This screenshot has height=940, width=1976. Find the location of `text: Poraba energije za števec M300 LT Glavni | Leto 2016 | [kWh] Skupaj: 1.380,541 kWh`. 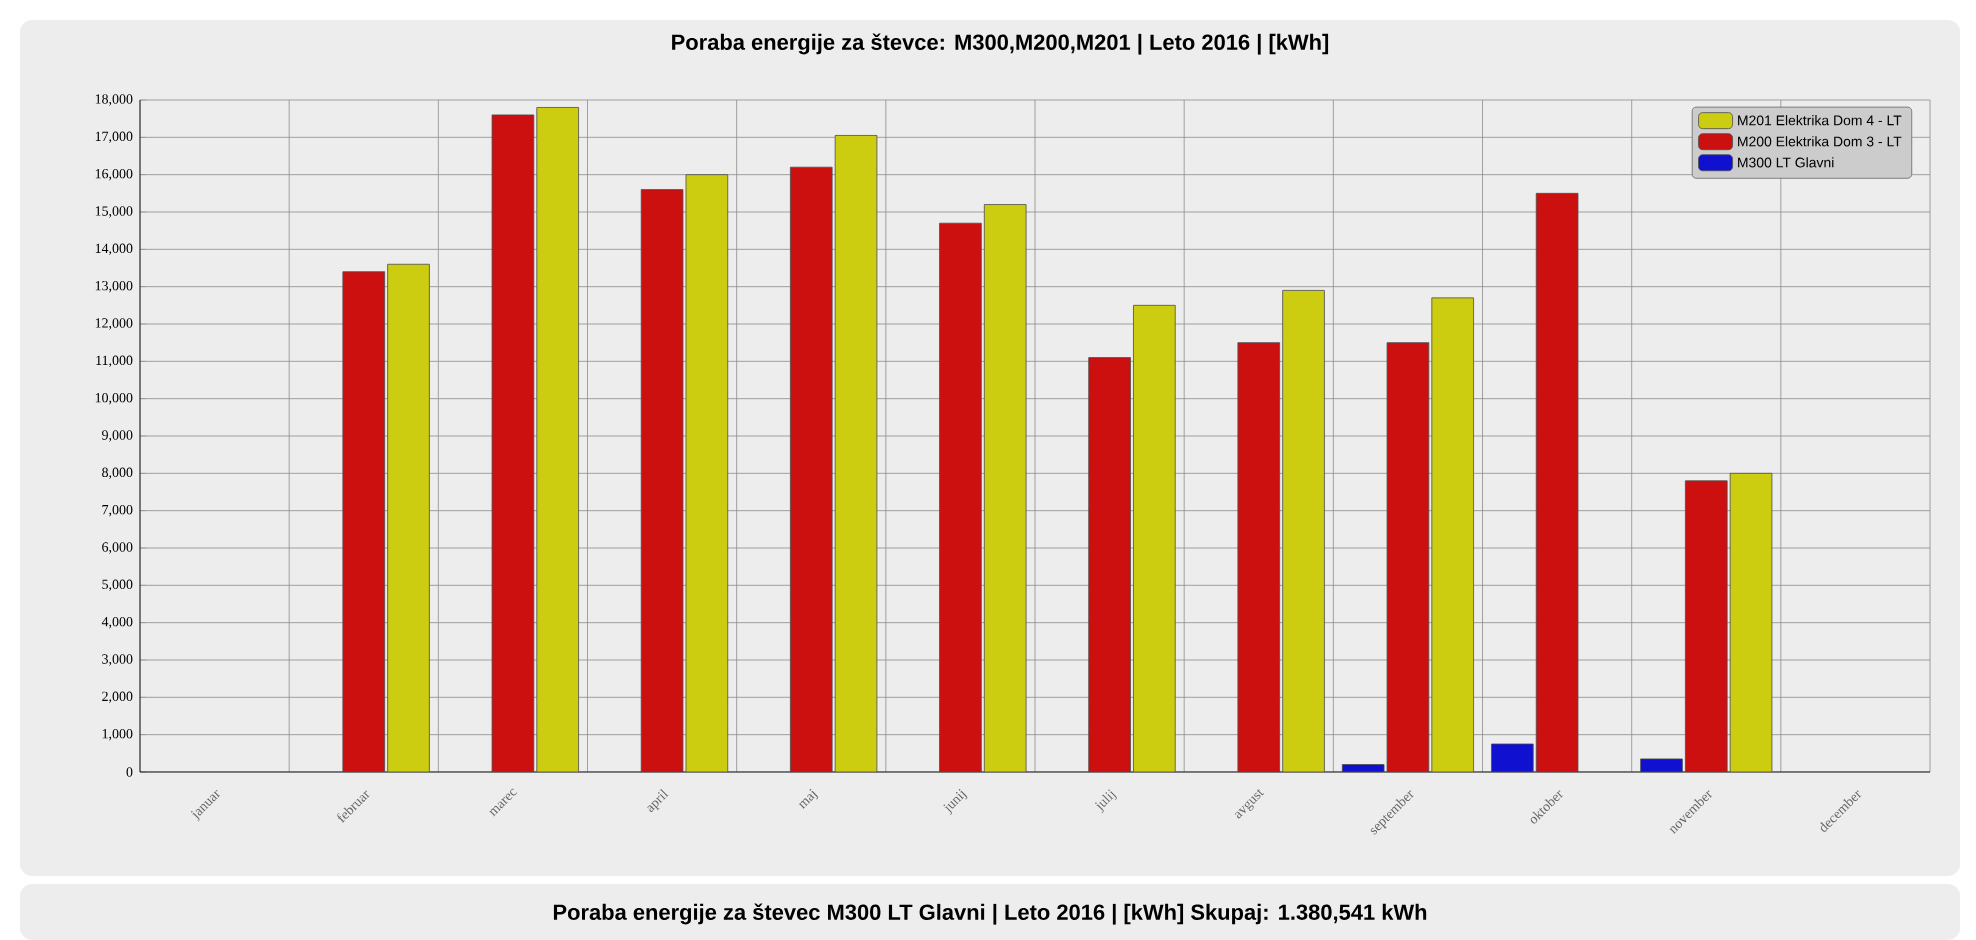

text: Poraba energije za števec M300 LT Glavni | Leto 2016 | [kWh] Skupaj: 1.380,541 kWh is located at coordinates (990, 914).